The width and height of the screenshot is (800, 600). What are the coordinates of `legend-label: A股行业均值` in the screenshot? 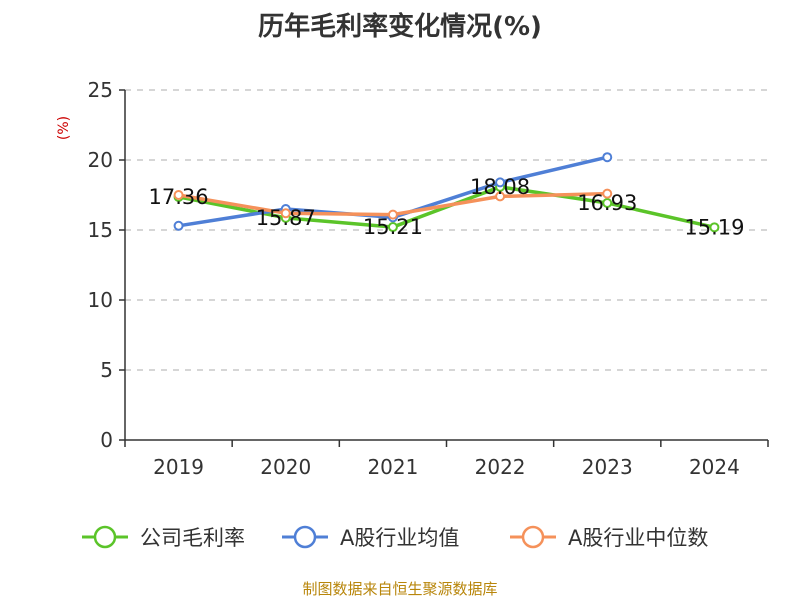 It's located at (399, 538).